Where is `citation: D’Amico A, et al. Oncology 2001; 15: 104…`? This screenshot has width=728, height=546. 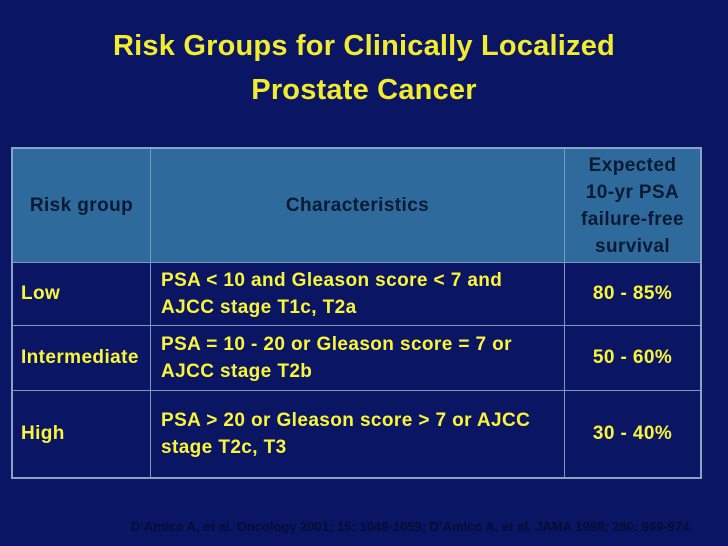
citation: D’Amico A, et al. Oncology 2001; 15: 104… is located at coordinates (412, 526).